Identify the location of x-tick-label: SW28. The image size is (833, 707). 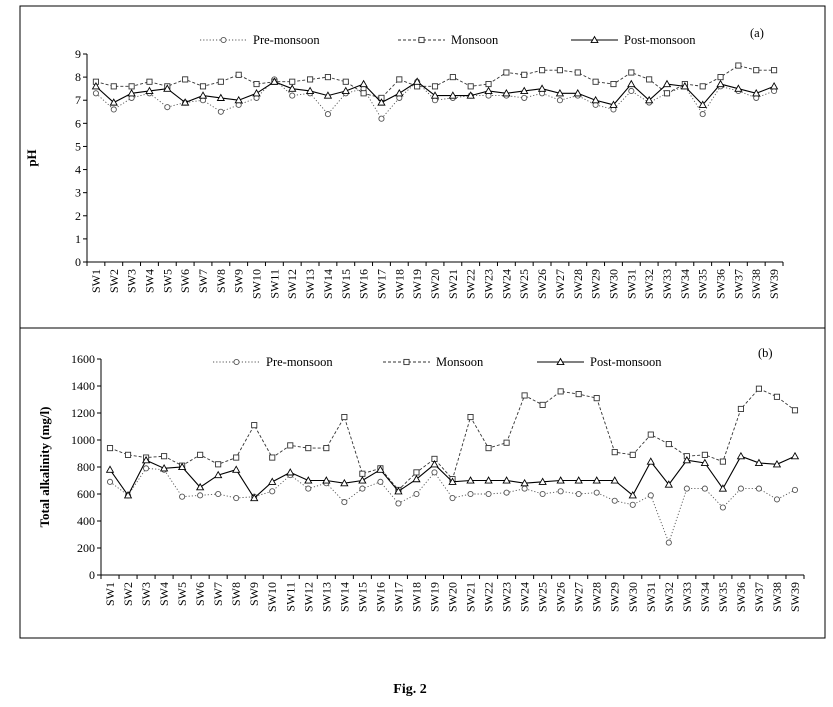
(597, 597).